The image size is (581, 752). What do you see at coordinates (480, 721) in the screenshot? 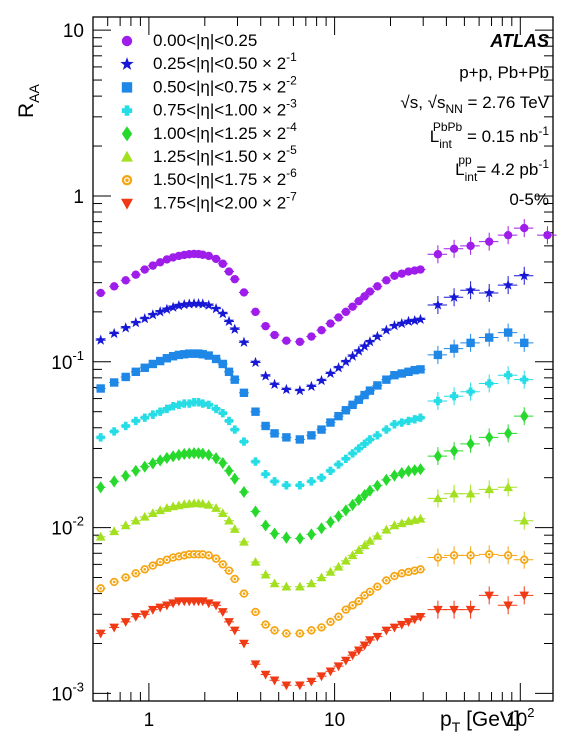
I see `x-axis-title: pT [GeV]` at bounding box center [480, 721].